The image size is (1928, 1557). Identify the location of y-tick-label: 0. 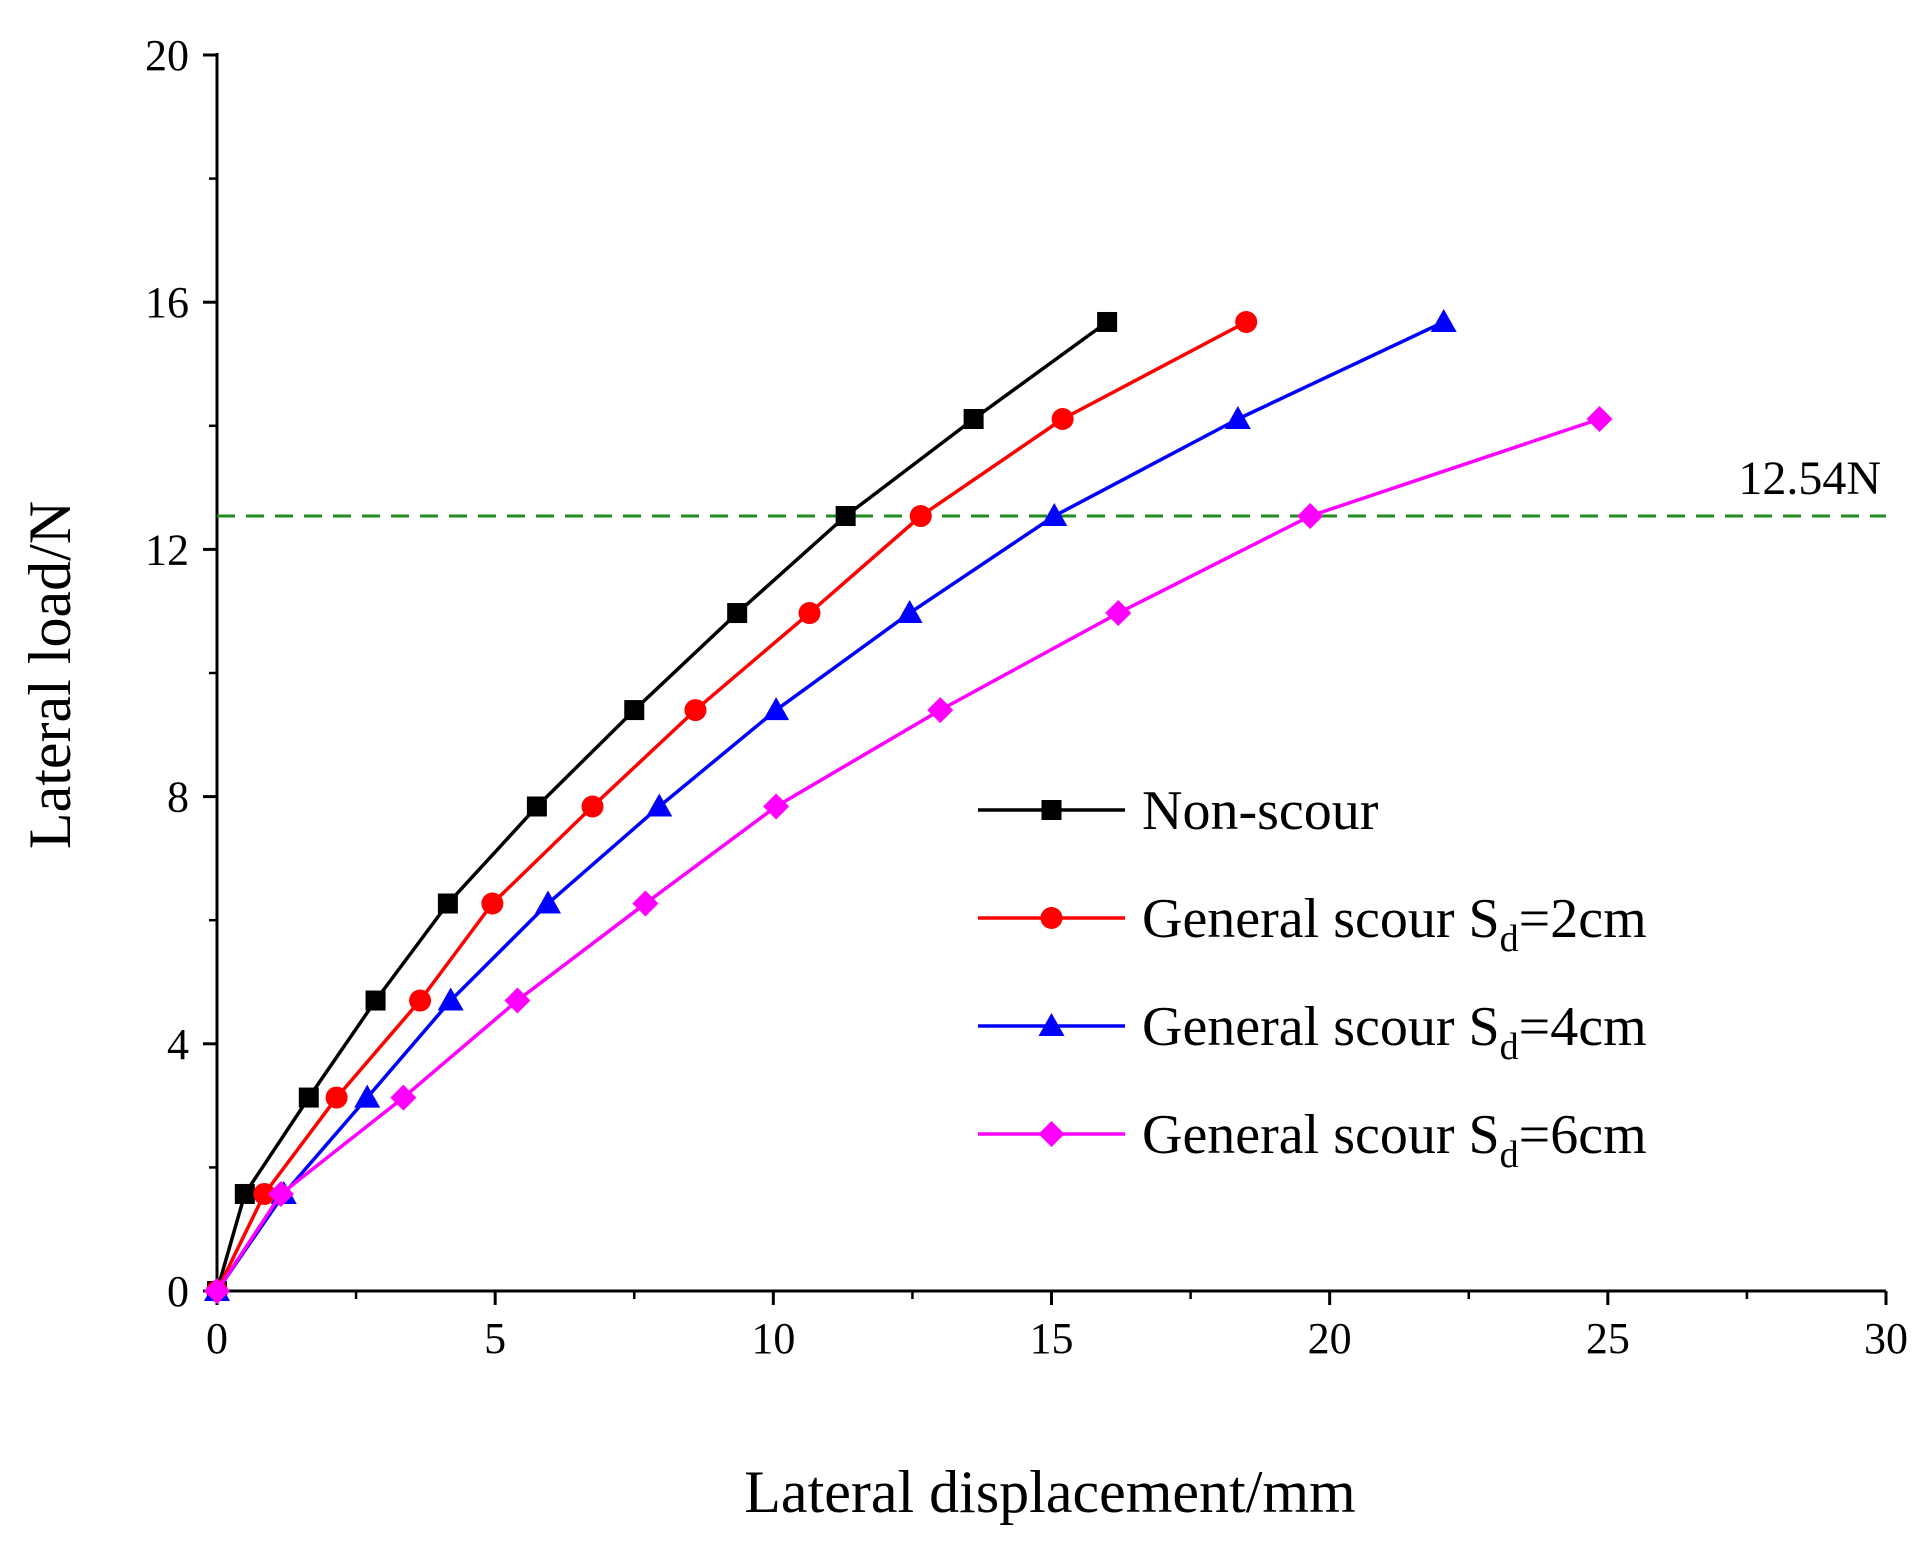
(178, 1291).